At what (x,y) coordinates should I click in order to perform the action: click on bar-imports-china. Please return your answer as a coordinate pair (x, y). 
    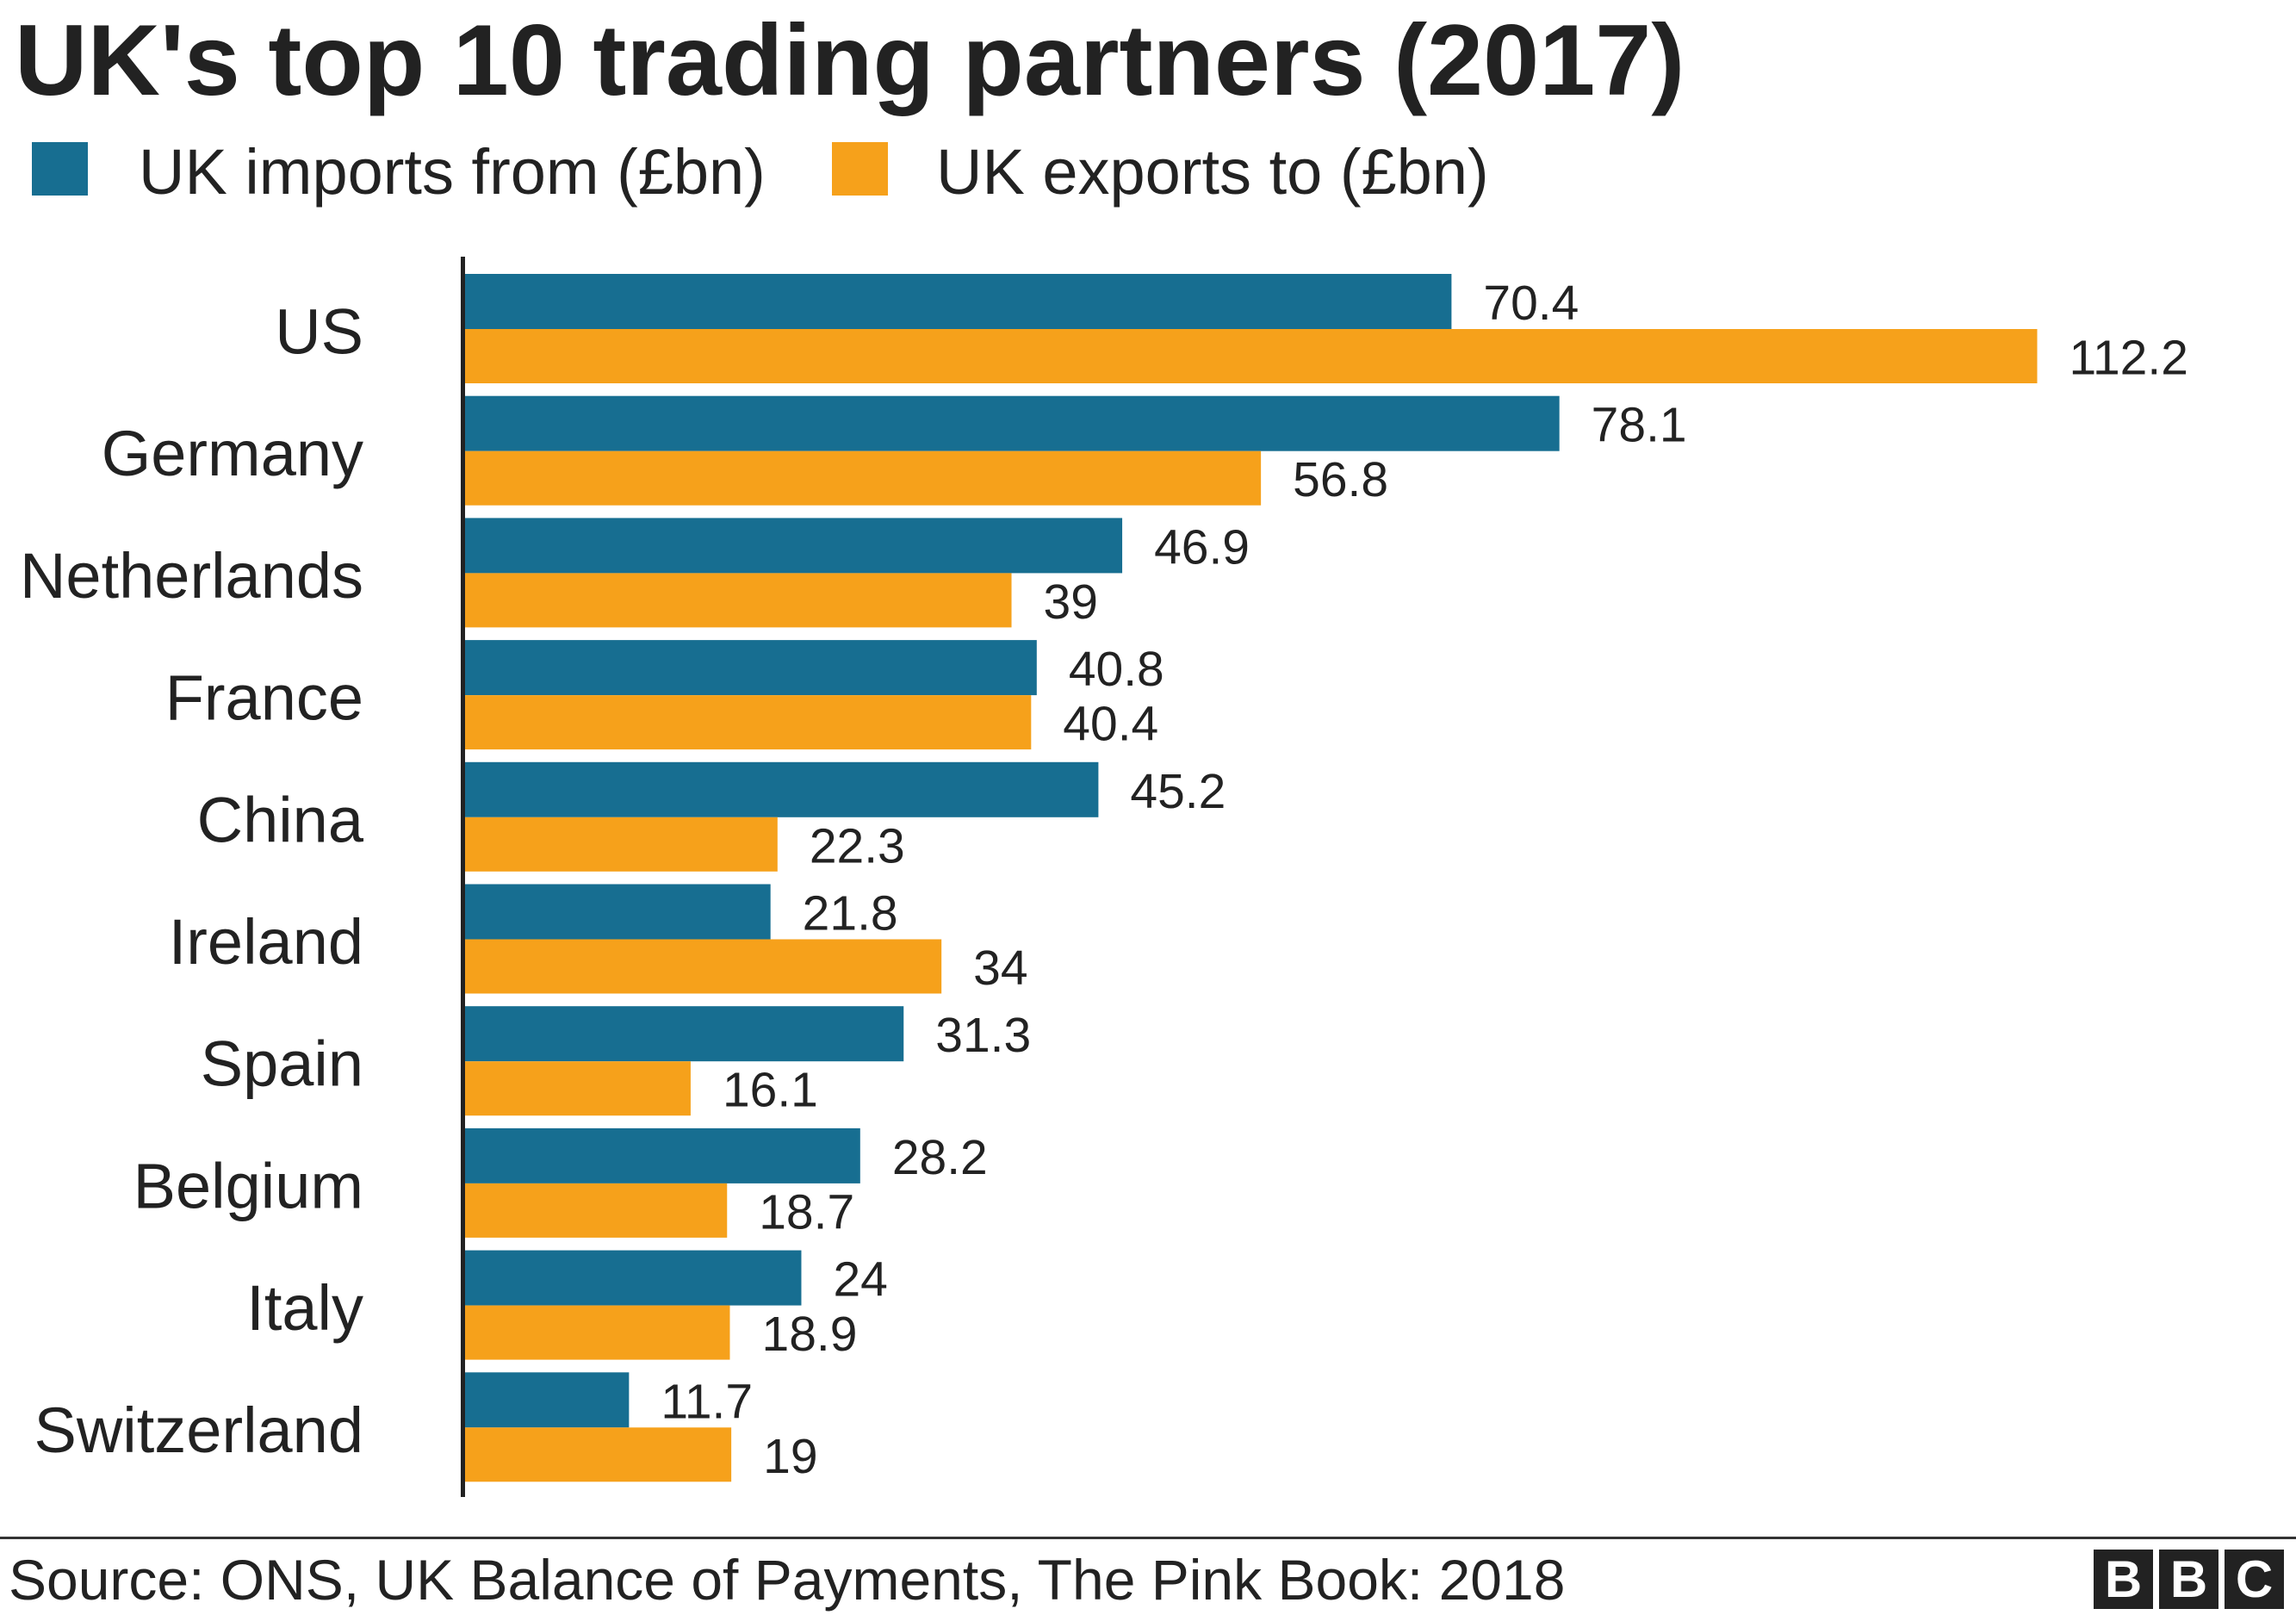
    Looking at the image, I should click on (782, 789).